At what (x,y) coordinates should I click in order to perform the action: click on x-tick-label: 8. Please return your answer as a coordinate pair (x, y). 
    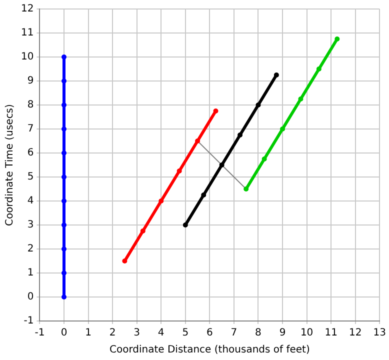
    Looking at the image, I should click on (258, 333).